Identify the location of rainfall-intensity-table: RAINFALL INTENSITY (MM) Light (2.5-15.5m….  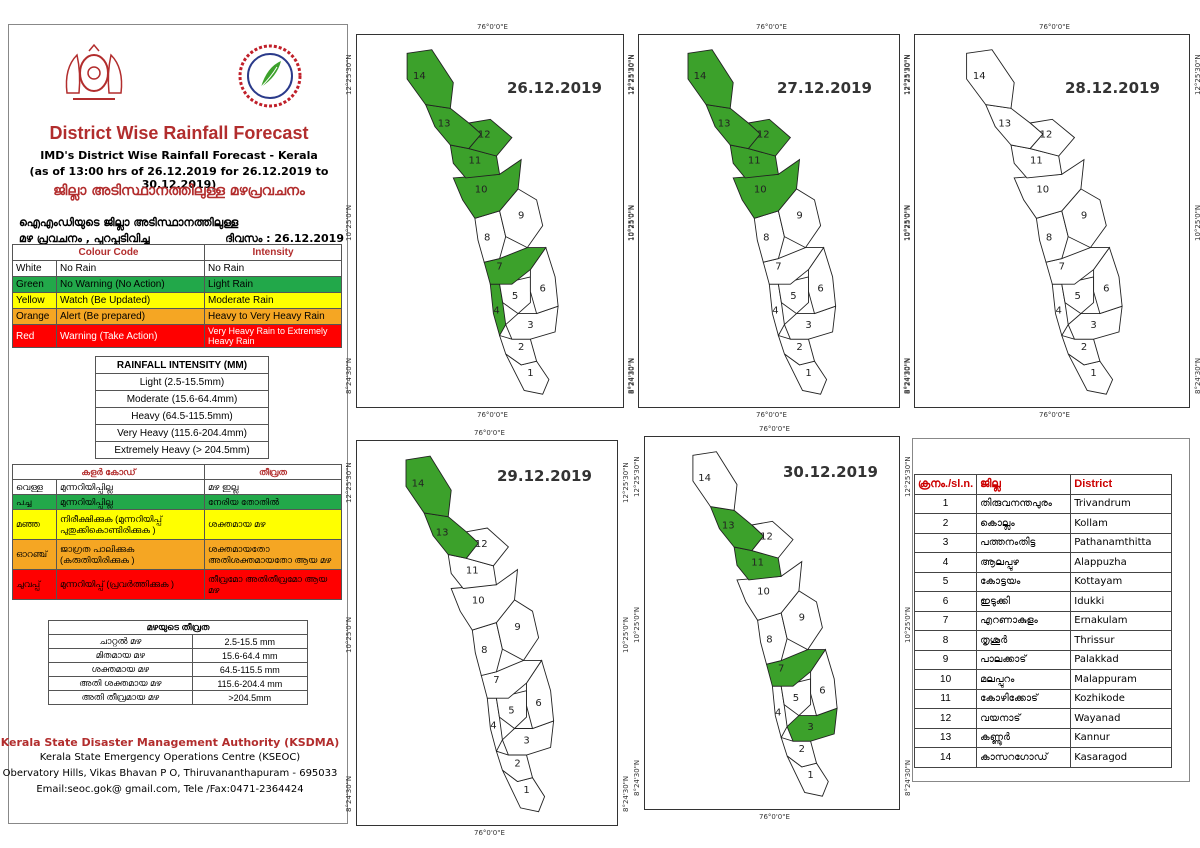
(182, 407).